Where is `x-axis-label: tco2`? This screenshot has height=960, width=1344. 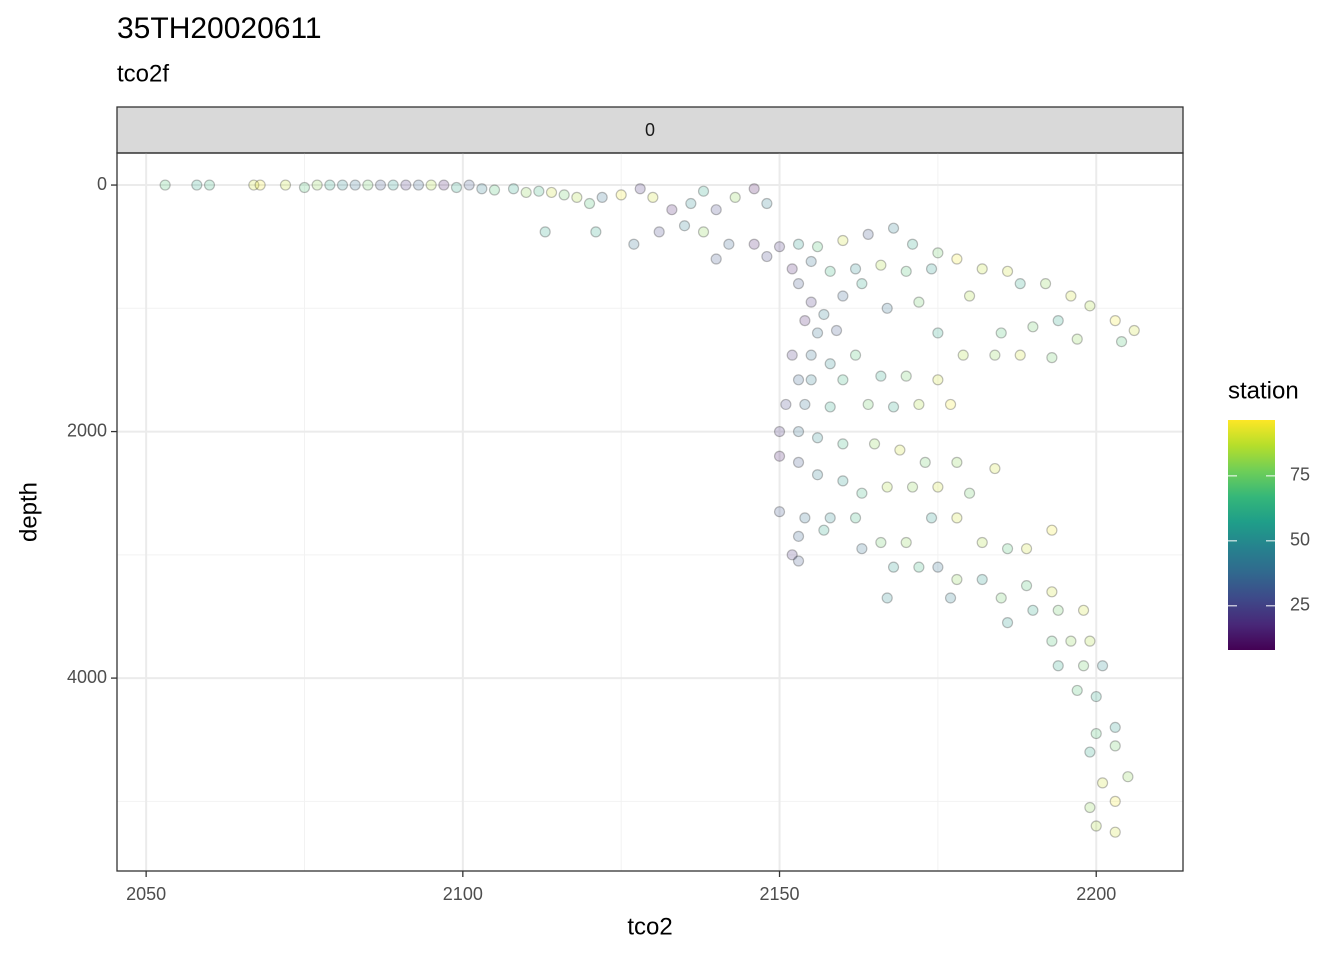
x-axis-label: tco2 is located at coordinates (649, 926).